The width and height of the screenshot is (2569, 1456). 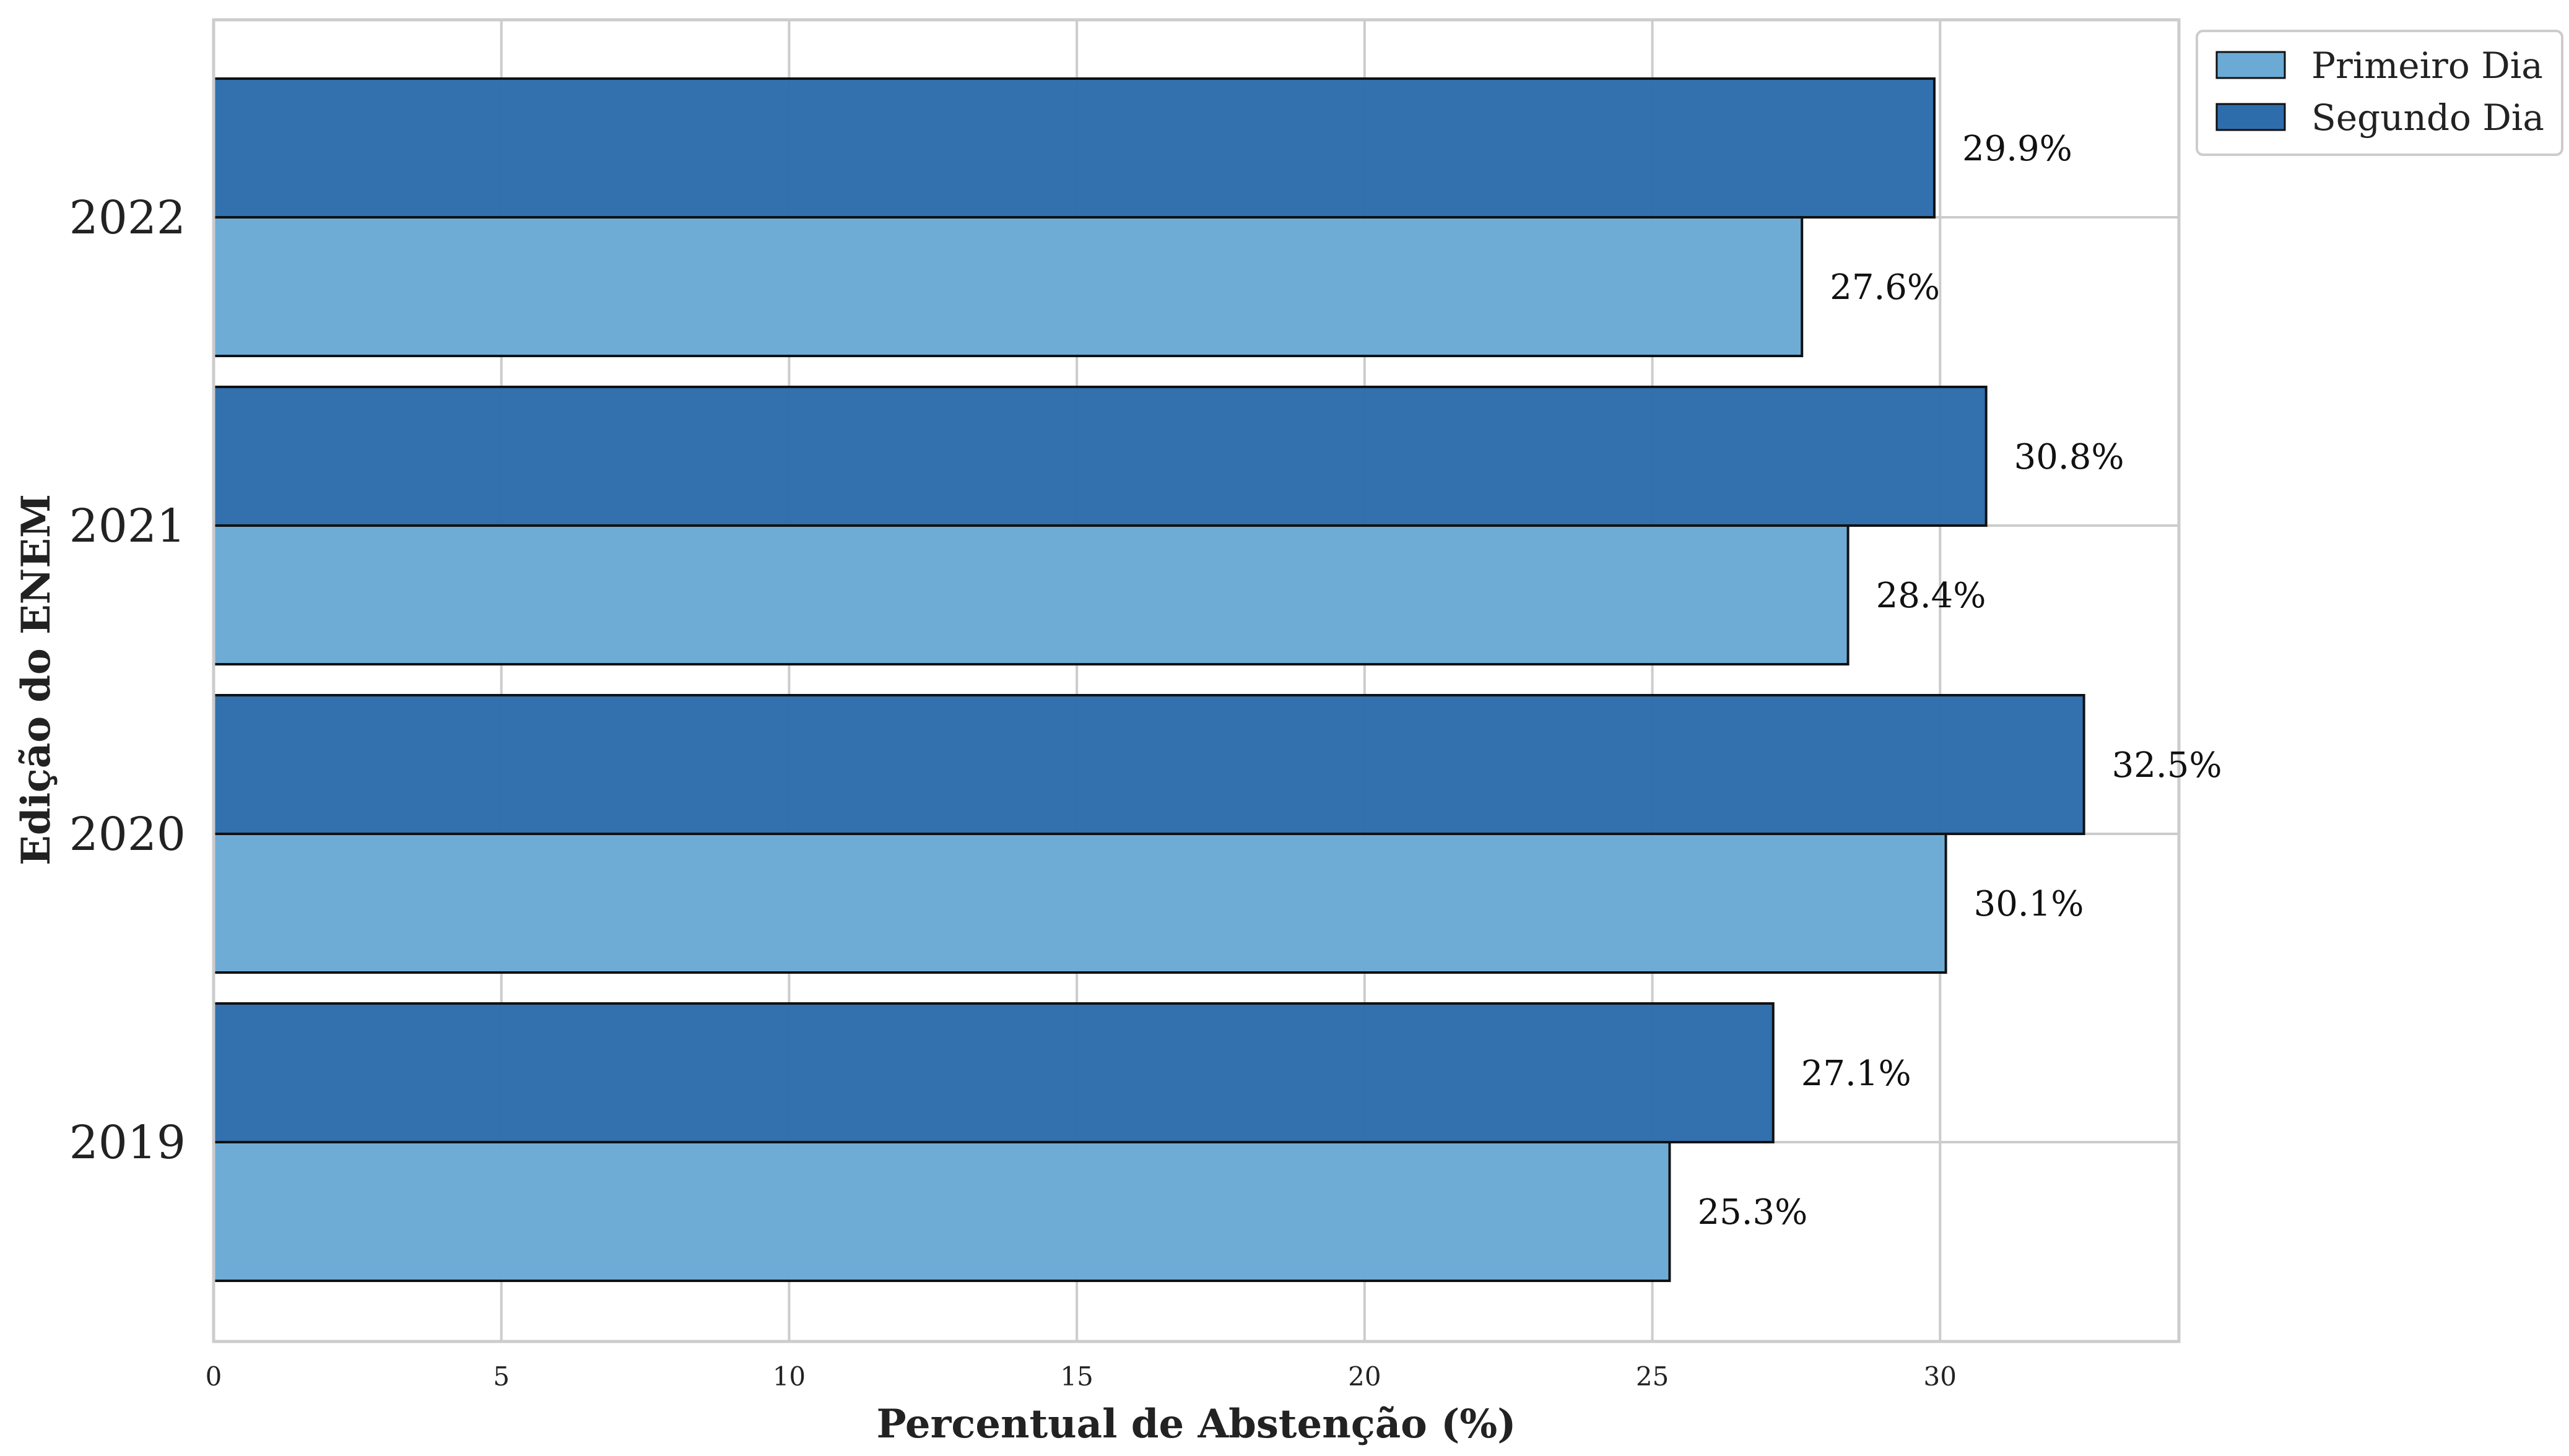 I want to click on x-axis-ticks: 0 5 10 15 20 25 30, so click(x=1081, y=1377).